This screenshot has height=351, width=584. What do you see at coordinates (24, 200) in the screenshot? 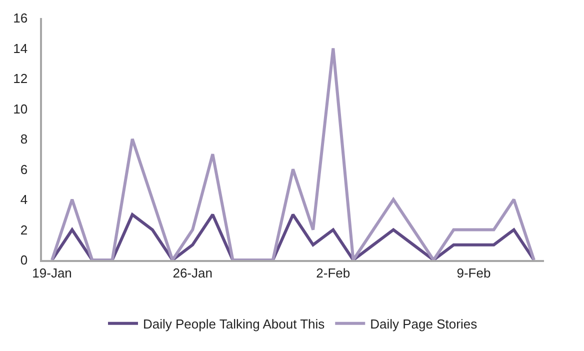
I see `y-tick-label: 4` at bounding box center [24, 200].